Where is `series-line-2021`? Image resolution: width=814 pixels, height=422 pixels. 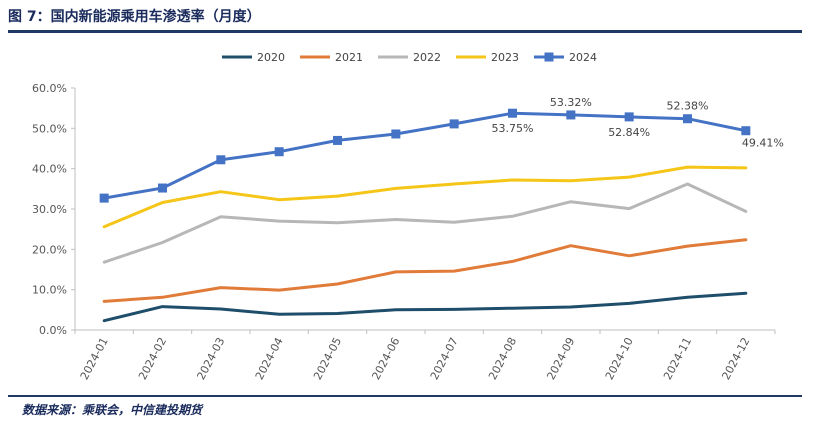 series-line-2021 is located at coordinates (425, 270).